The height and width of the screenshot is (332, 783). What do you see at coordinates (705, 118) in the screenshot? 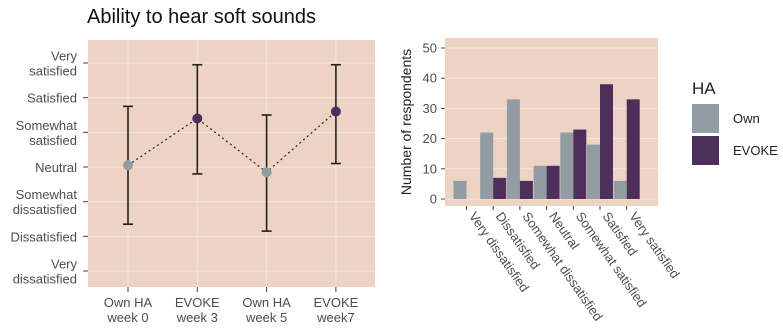
I see `legend-swatch-own` at bounding box center [705, 118].